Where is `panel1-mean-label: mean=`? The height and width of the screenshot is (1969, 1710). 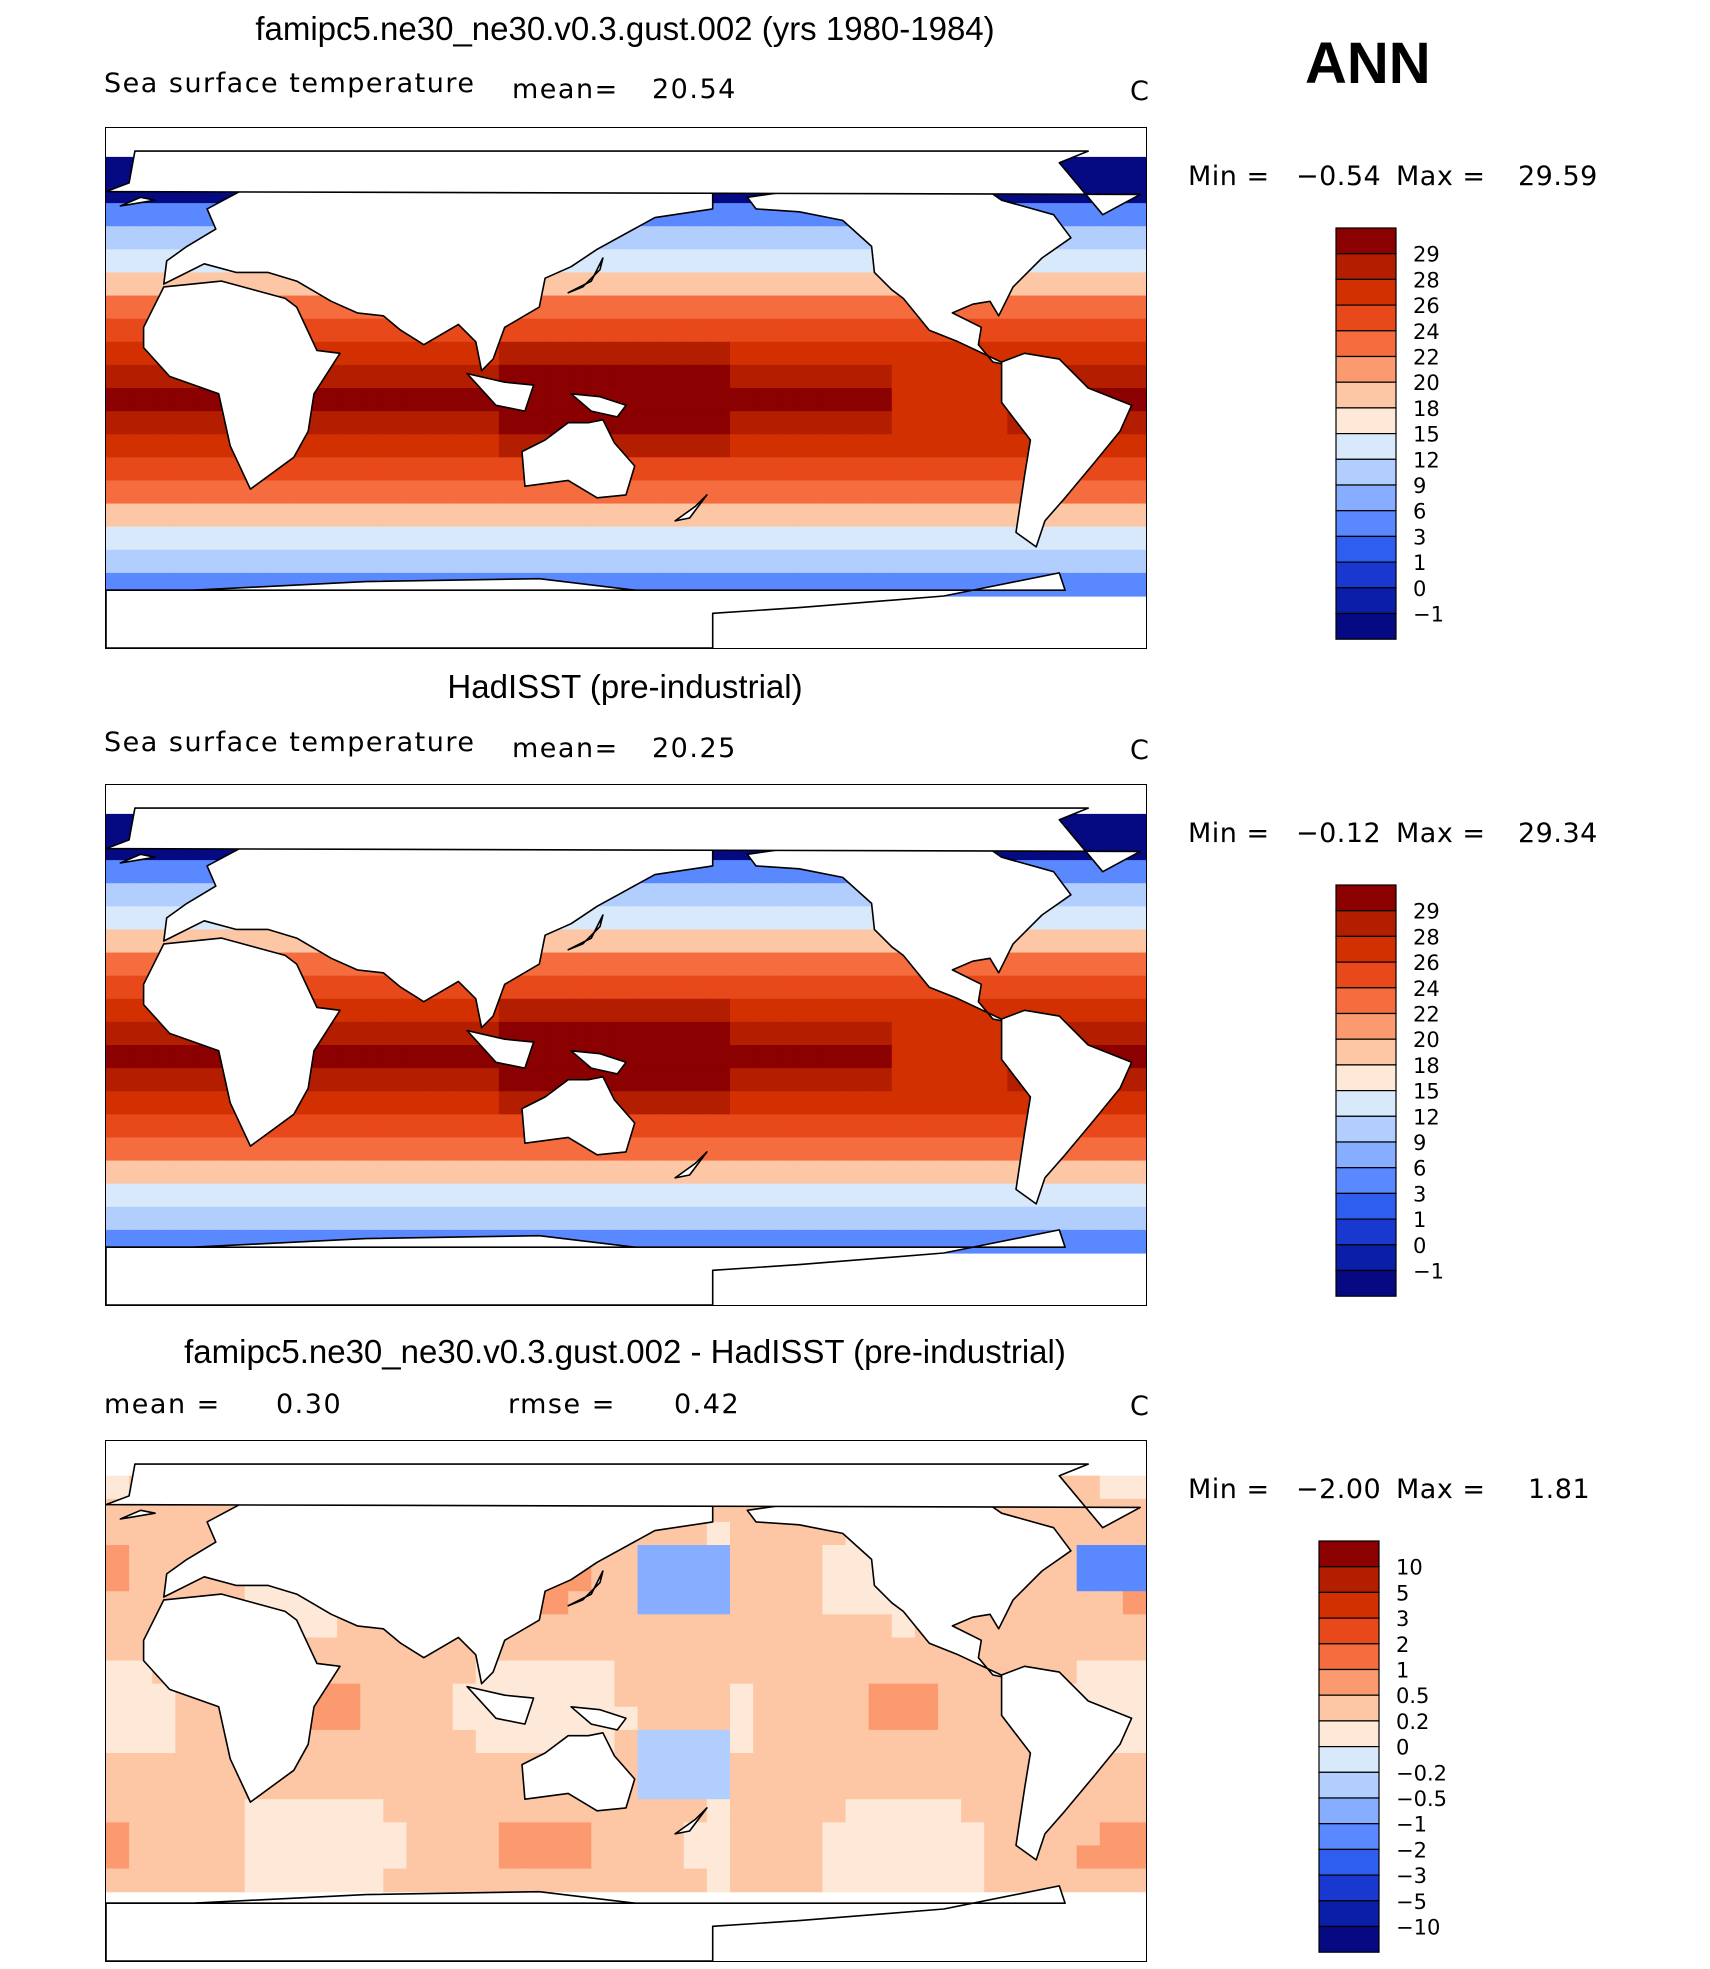
panel1-mean-label: mean= is located at coordinates (565, 89).